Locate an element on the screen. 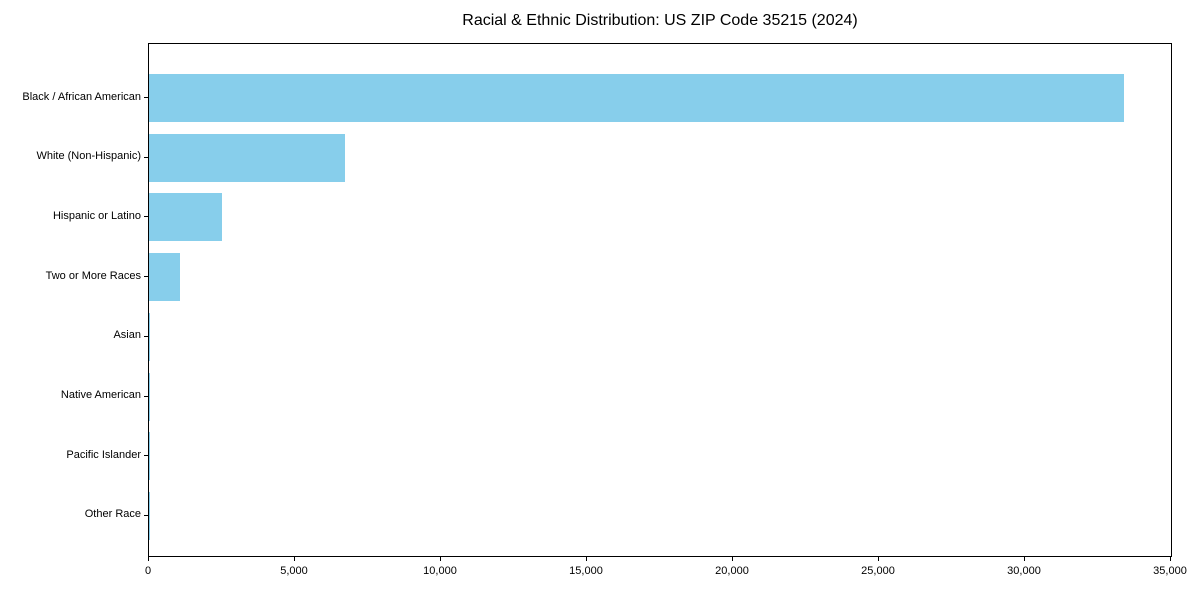  y-tick-label-asian: Asian is located at coordinates (127, 335).